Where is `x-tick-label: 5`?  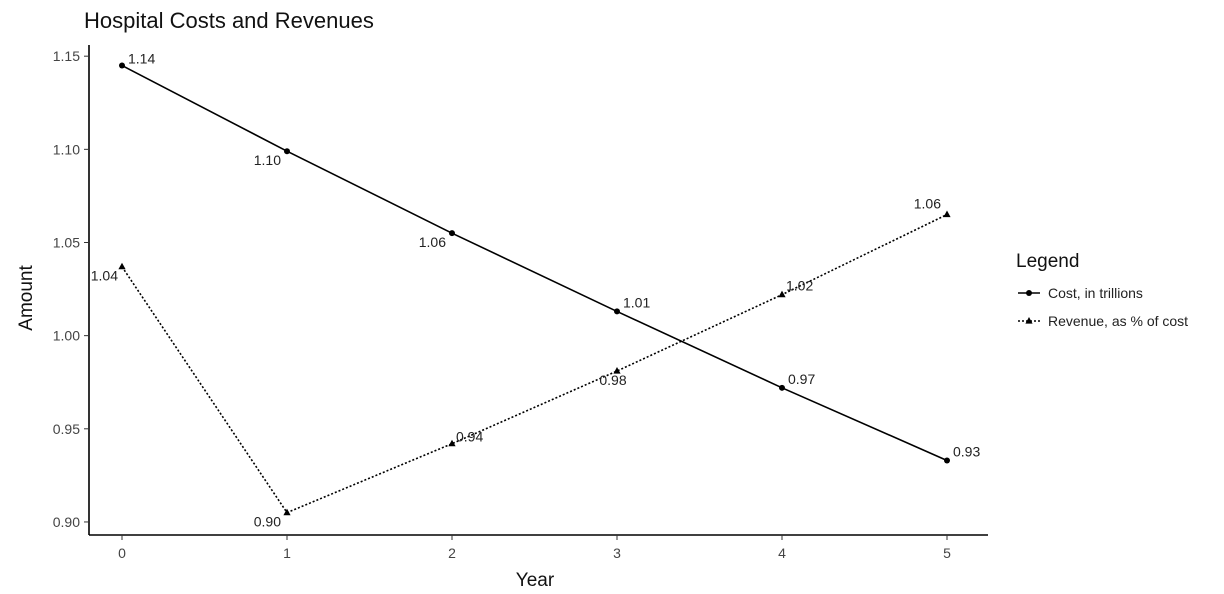
x-tick-label: 5 is located at coordinates (947, 553).